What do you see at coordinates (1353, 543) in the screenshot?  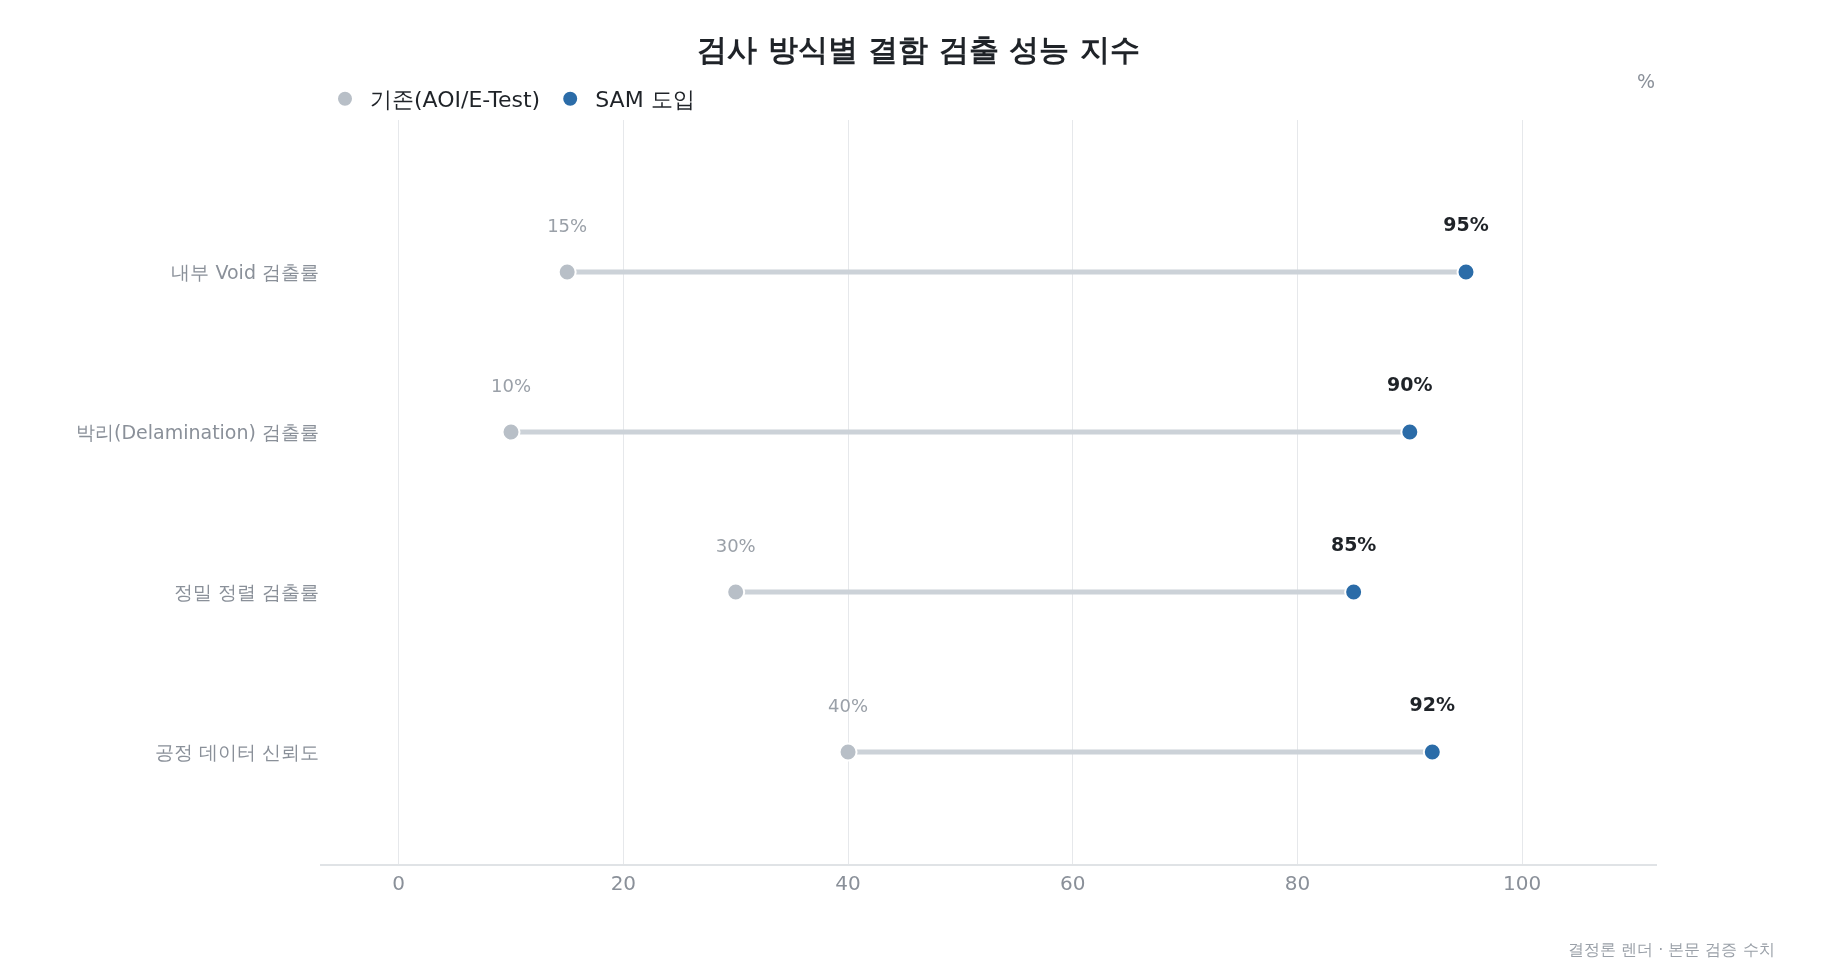 I see `data-label: 85%` at bounding box center [1353, 543].